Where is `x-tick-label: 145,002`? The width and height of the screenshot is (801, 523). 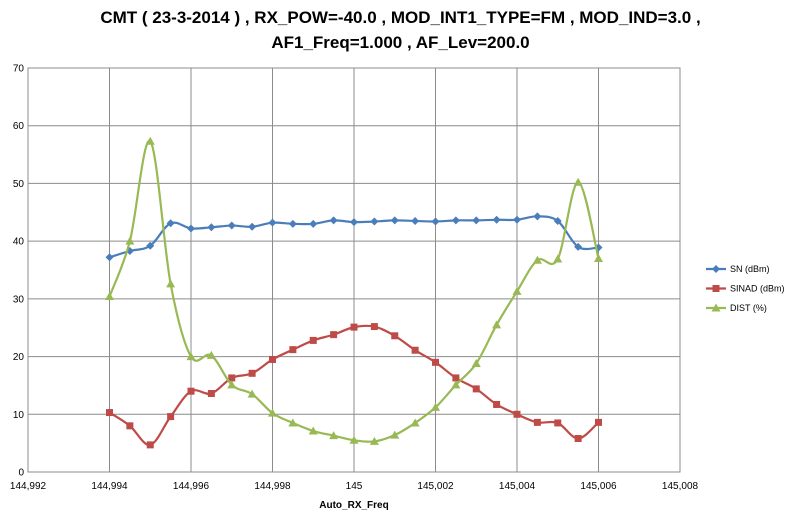
x-tick-label: 145,002 is located at coordinates (435, 486).